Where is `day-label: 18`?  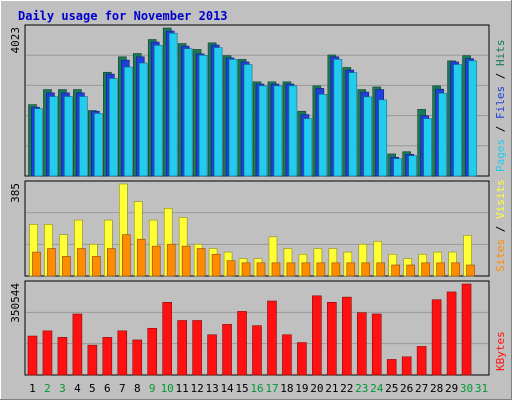 day-label: 18 is located at coordinates (286, 388).